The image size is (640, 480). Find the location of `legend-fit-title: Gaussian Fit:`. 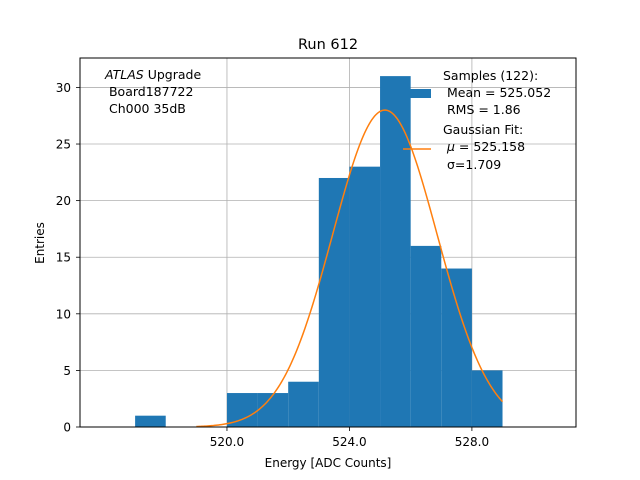

legend-fit-title: Gaussian Fit: is located at coordinates (483, 129).